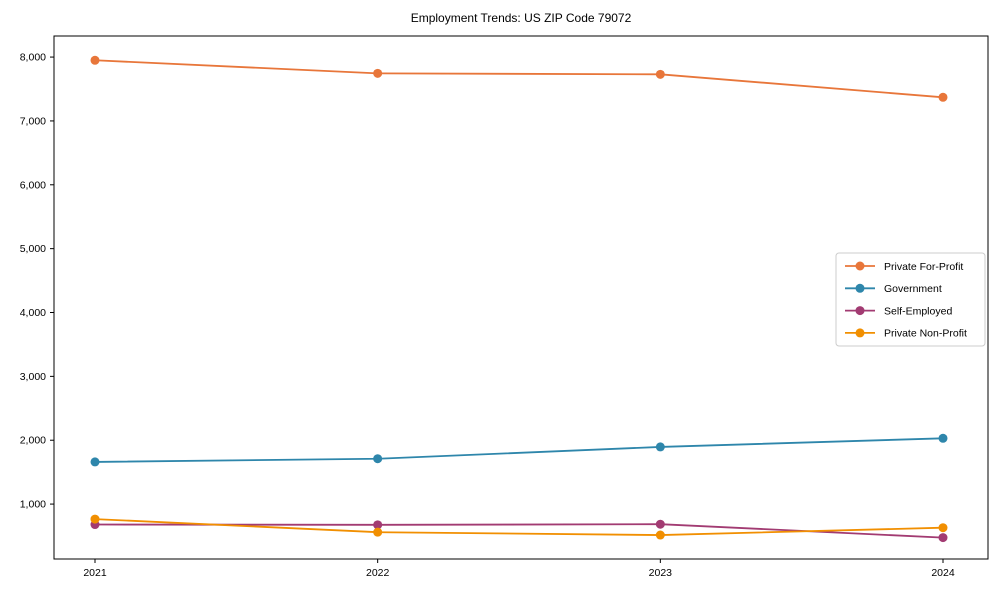  I want to click on x-axis-tick-label: 2022, so click(378, 573).